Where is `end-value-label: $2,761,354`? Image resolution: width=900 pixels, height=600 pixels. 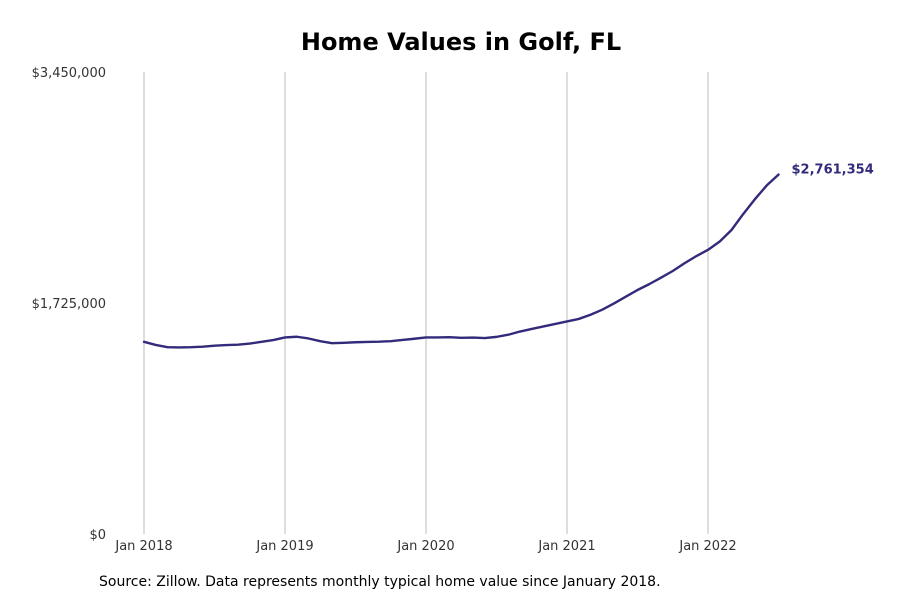 end-value-label: $2,761,354 is located at coordinates (833, 170).